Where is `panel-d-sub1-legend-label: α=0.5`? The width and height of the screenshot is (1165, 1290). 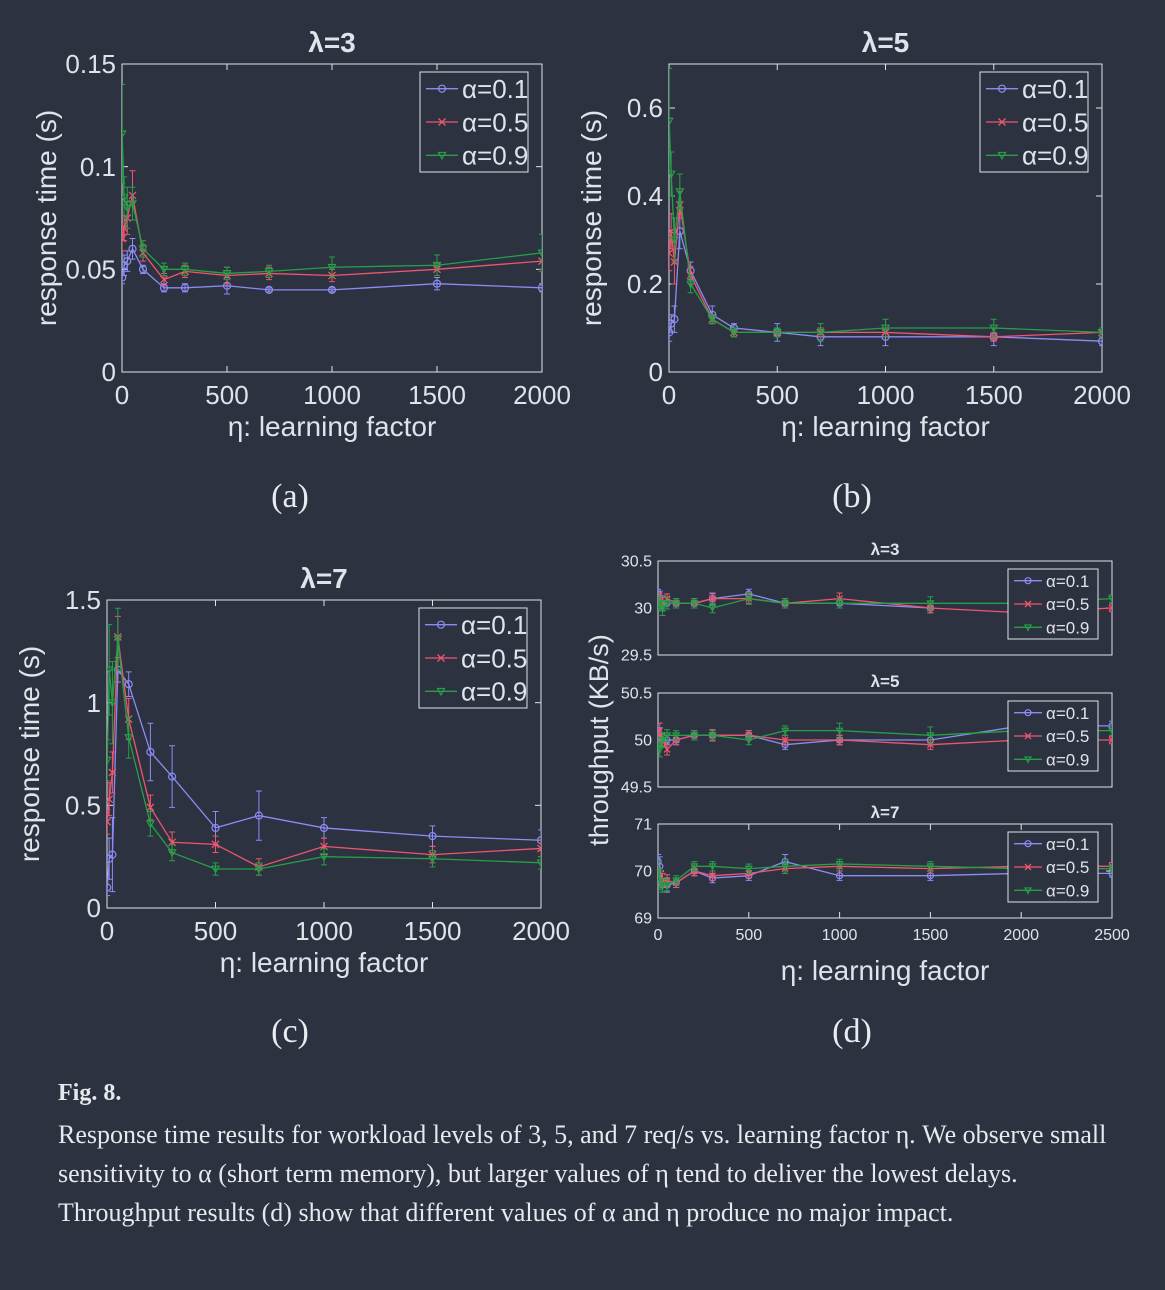
panel-d-sub1-legend-label: α=0.5 is located at coordinates (1067, 604).